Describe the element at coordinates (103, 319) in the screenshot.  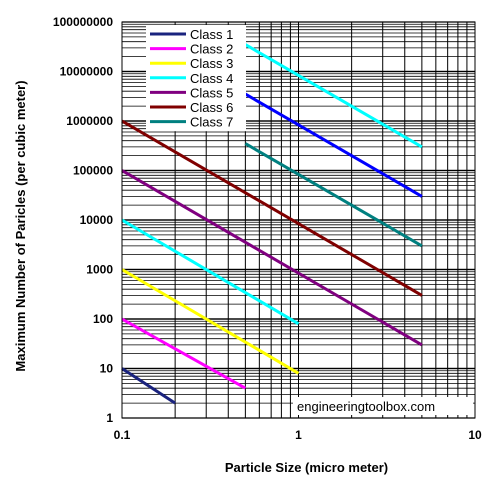
I see `y-tick-label: 100` at that location.